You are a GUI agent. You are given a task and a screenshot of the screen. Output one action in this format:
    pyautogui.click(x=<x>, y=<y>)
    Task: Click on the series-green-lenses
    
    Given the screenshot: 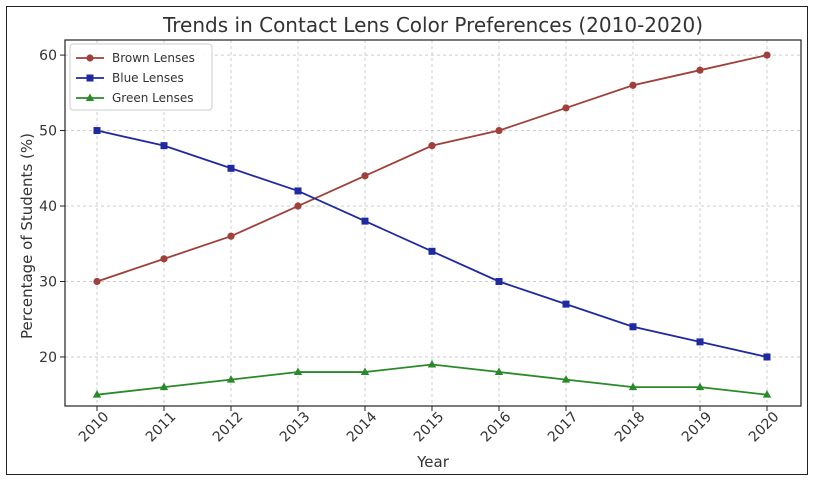 What is the action you would take?
    pyautogui.click(x=432, y=378)
    